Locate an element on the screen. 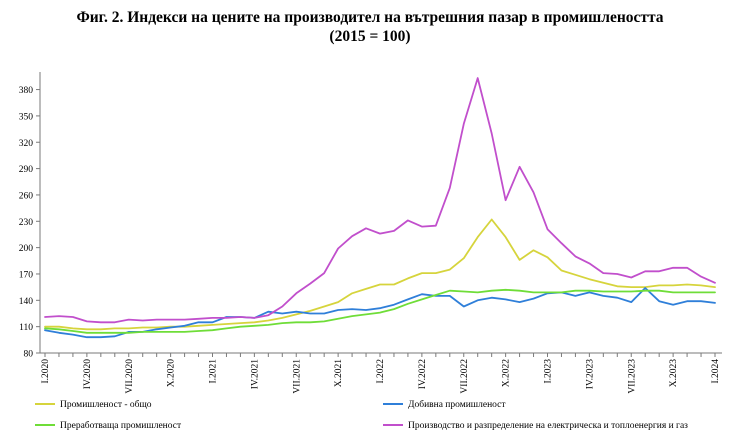  x-tick-label: IV.2022 is located at coordinates (423, 374).